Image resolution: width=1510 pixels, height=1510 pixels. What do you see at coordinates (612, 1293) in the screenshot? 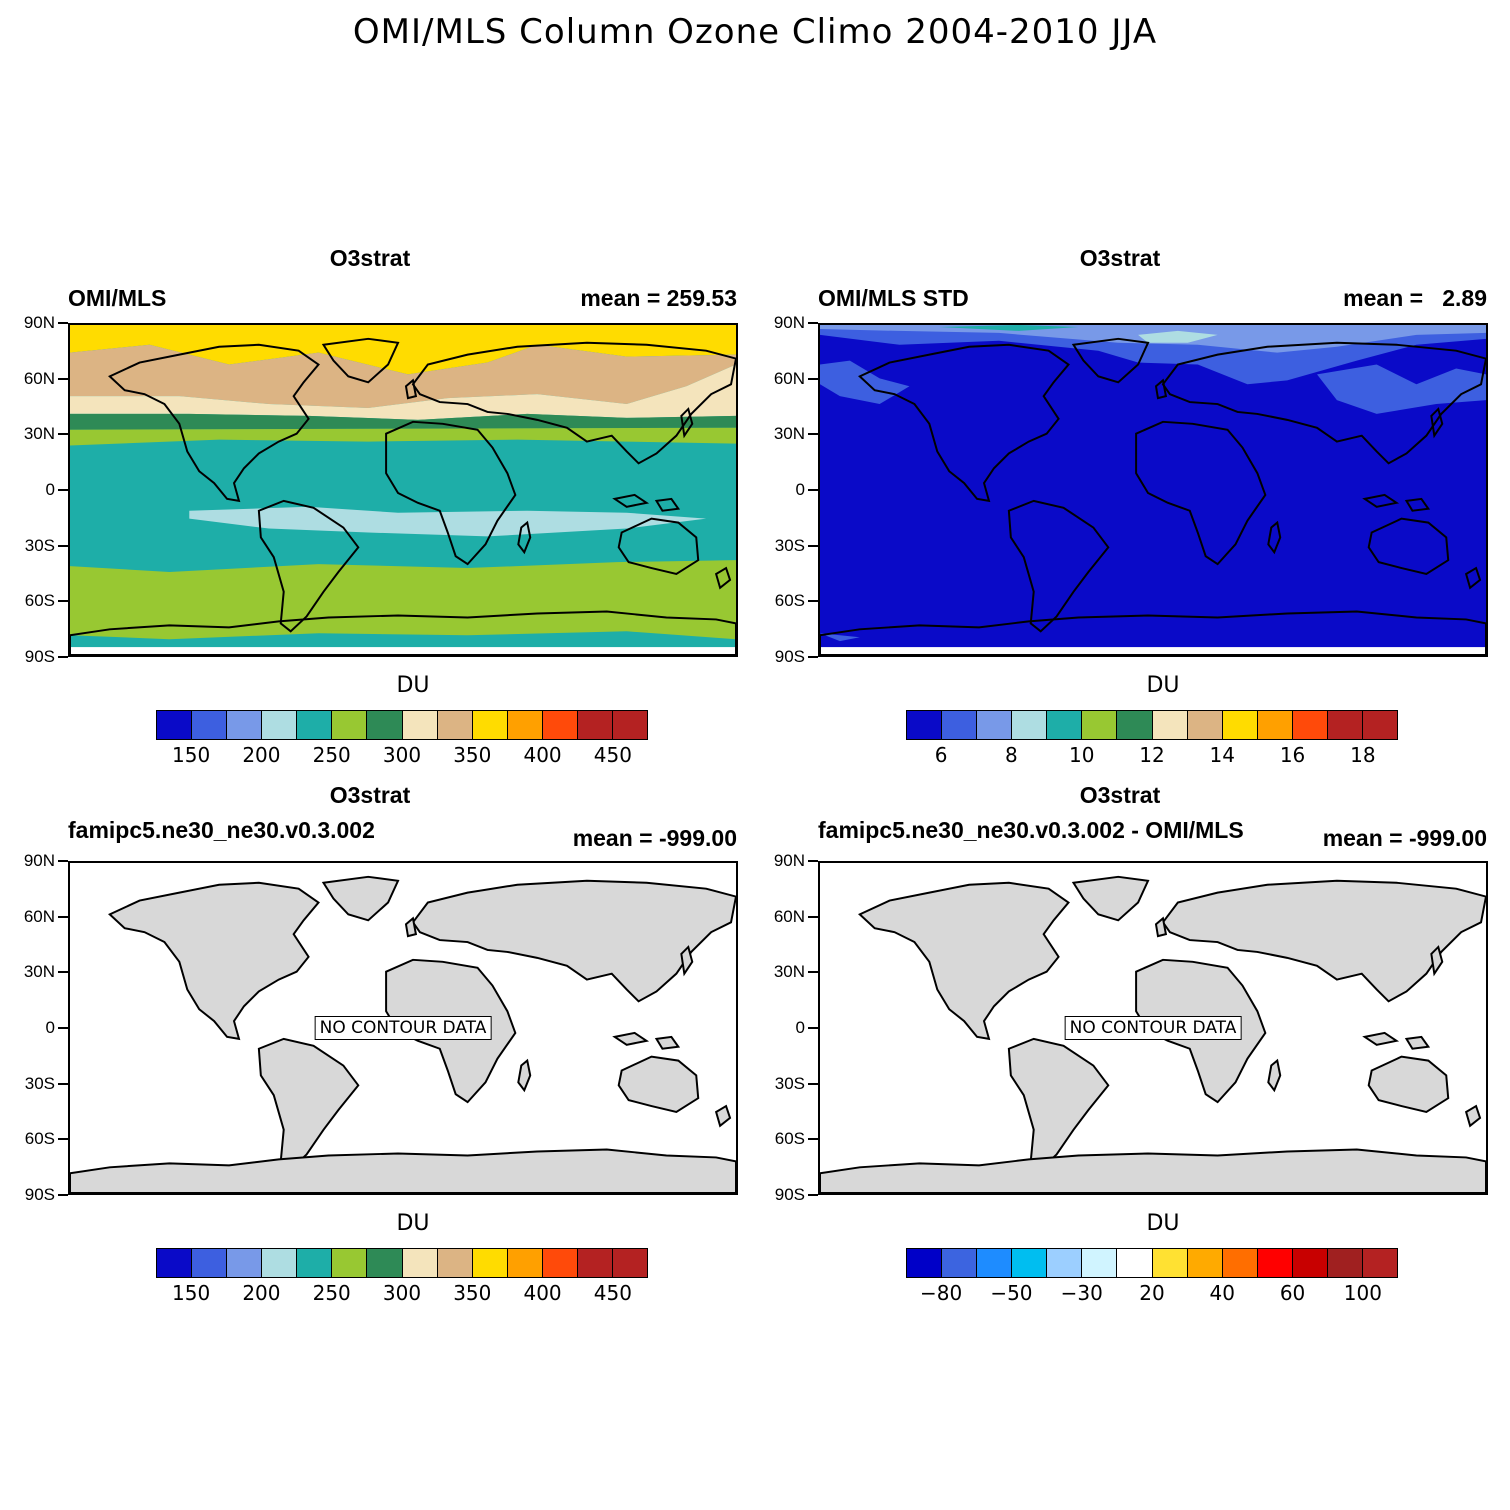
I see `colorbar-label: 450` at bounding box center [612, 1293].